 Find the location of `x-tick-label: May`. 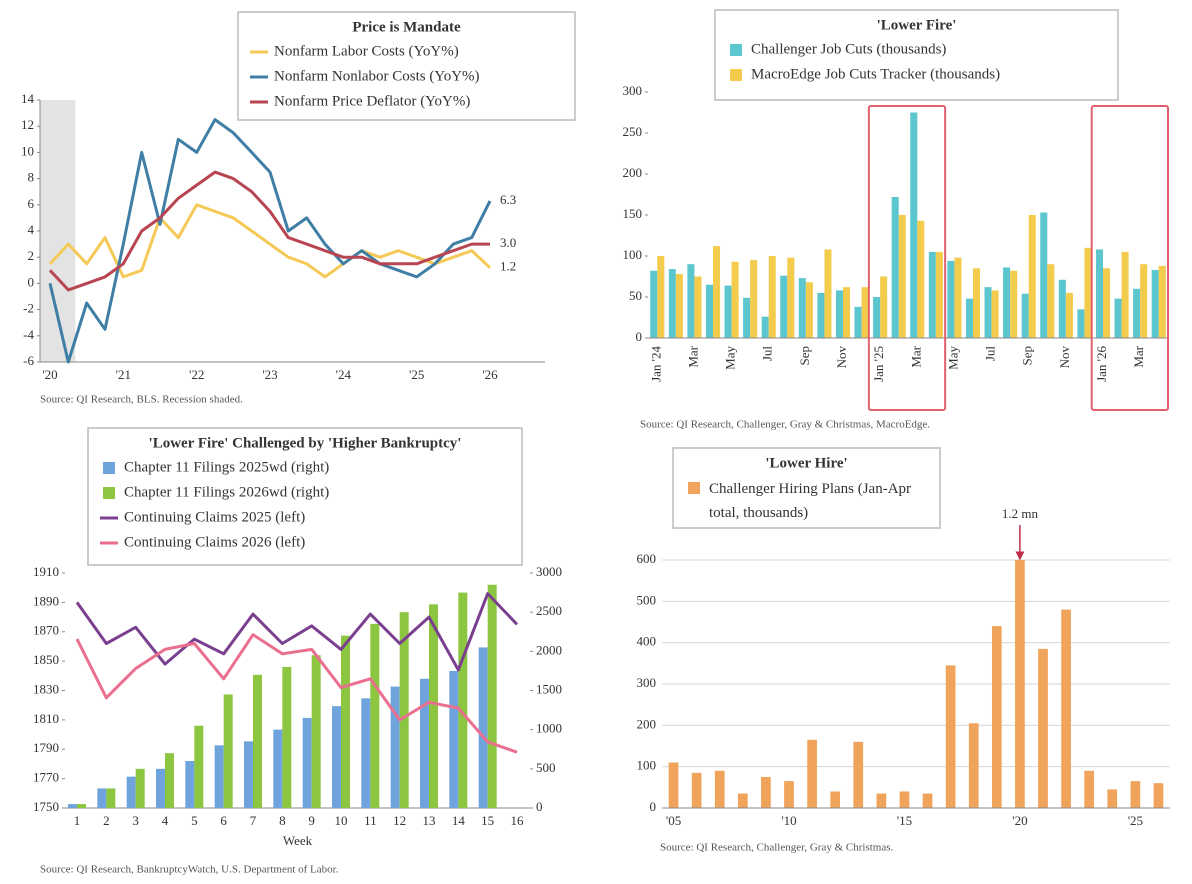

x-tick-label: May is located at coordinates (730, 358).